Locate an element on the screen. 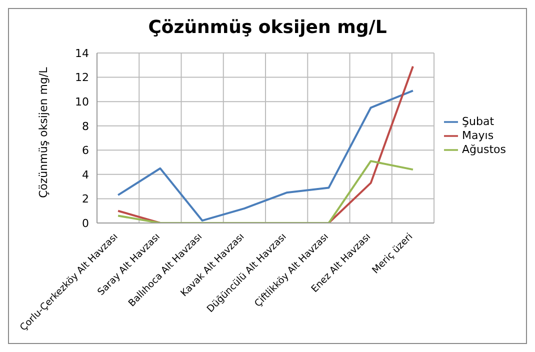  y-tick-label: 0 is located at coordinates (85, 223).